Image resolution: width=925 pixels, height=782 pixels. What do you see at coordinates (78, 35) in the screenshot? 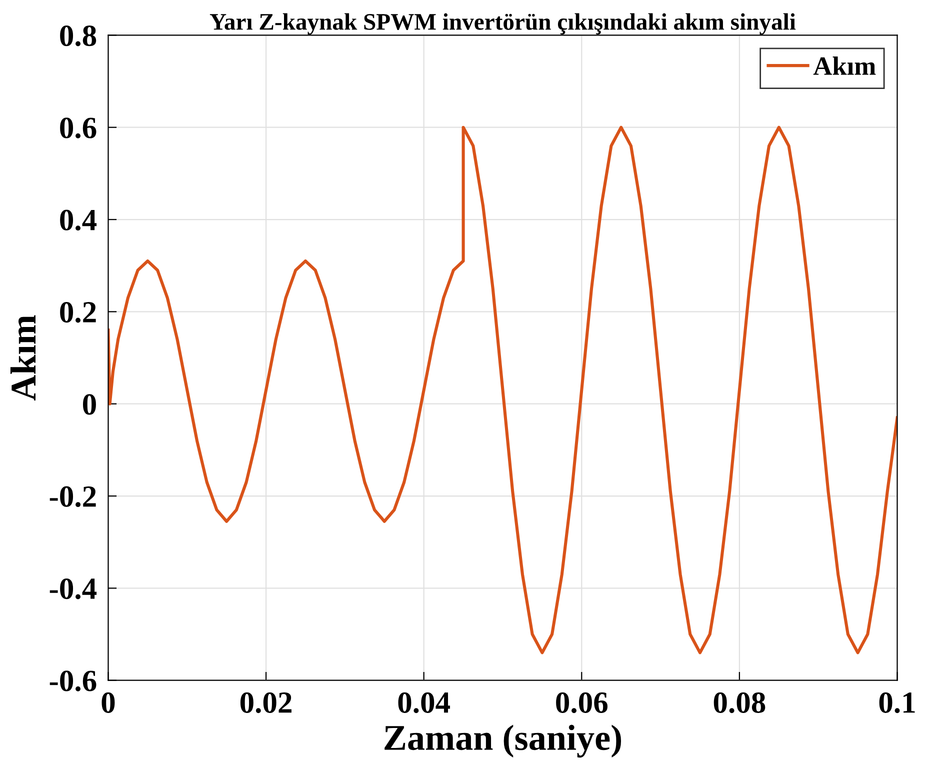
I see `y-tick-label: 0.8` at bounding box center [78, 35].